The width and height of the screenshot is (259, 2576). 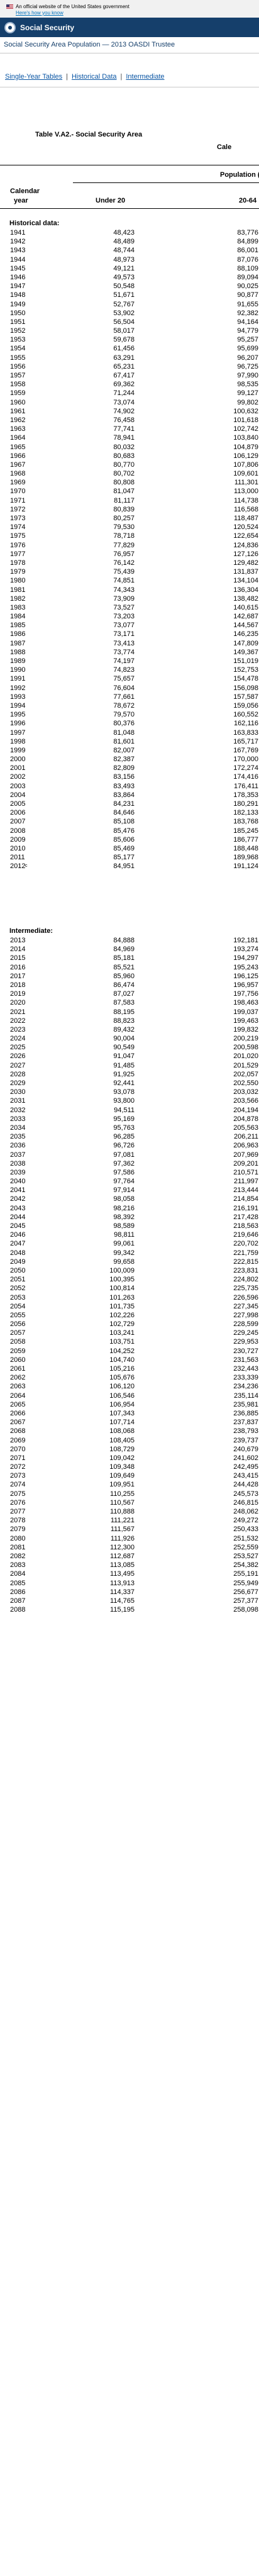 I want to click on year-cell: 2029, so click(x=18, y=1083).